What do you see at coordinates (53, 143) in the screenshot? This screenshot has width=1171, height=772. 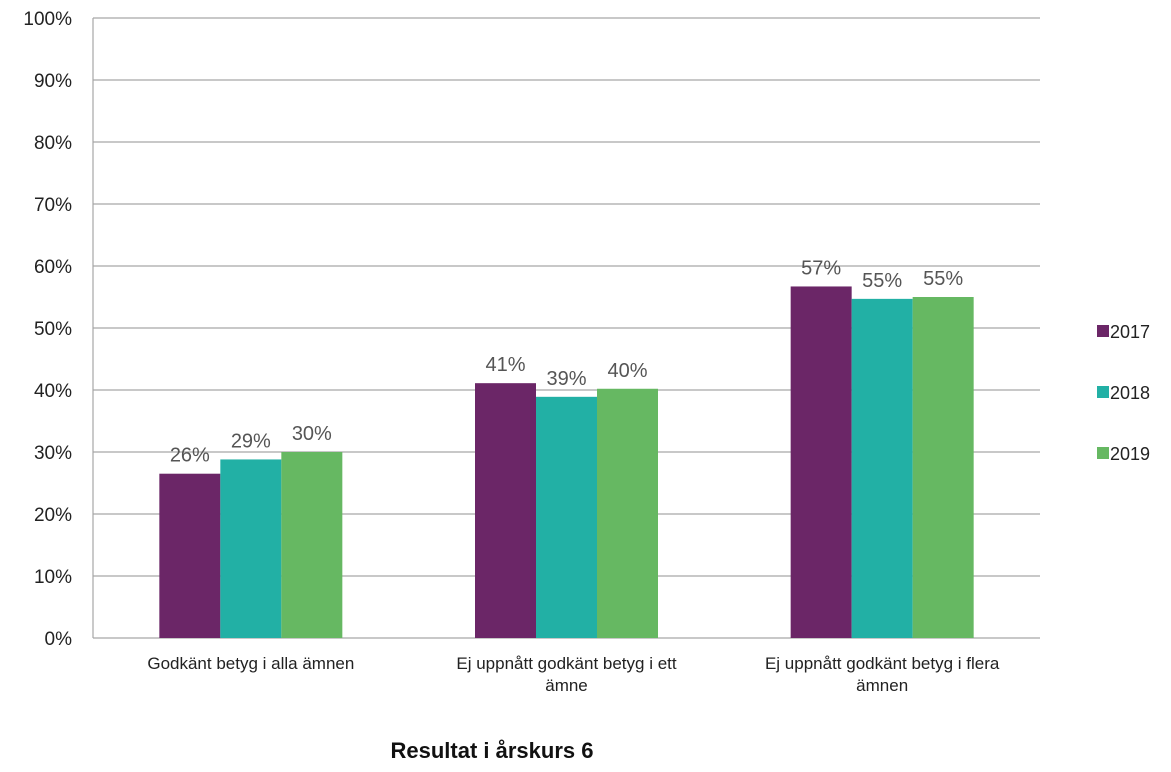 I see `y-tick-label: 80%` at bounding box center [53, 143].